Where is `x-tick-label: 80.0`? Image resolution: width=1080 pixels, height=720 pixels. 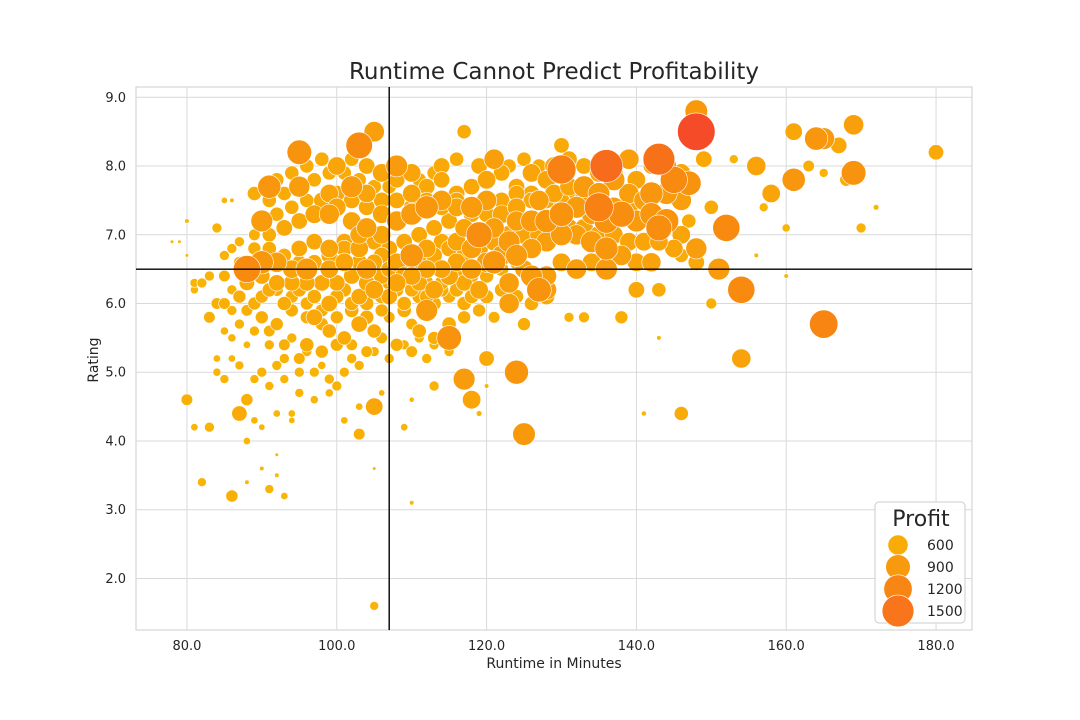 x-tick-label: 80.0 is located at coordinates (186, 646).